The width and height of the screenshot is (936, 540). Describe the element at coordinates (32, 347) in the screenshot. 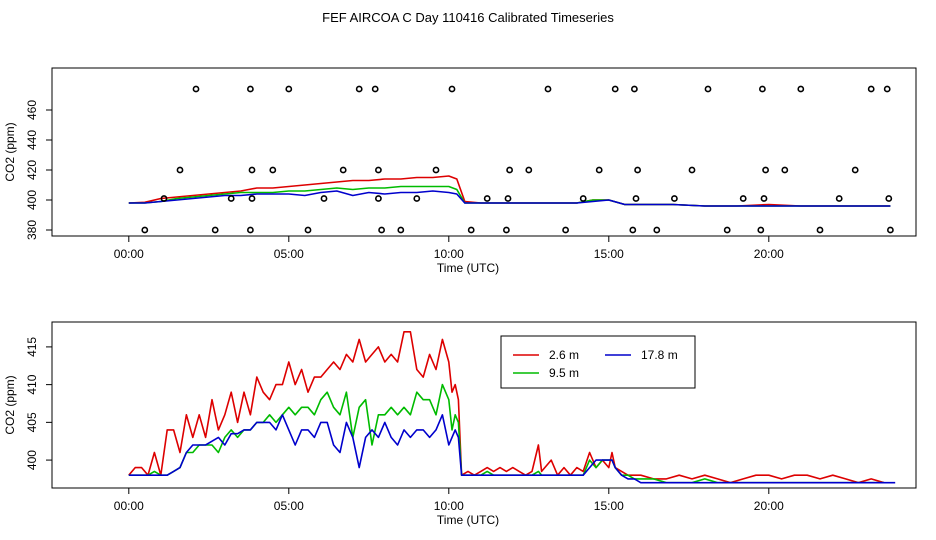

I see `y-tick-label: 415` at that location.